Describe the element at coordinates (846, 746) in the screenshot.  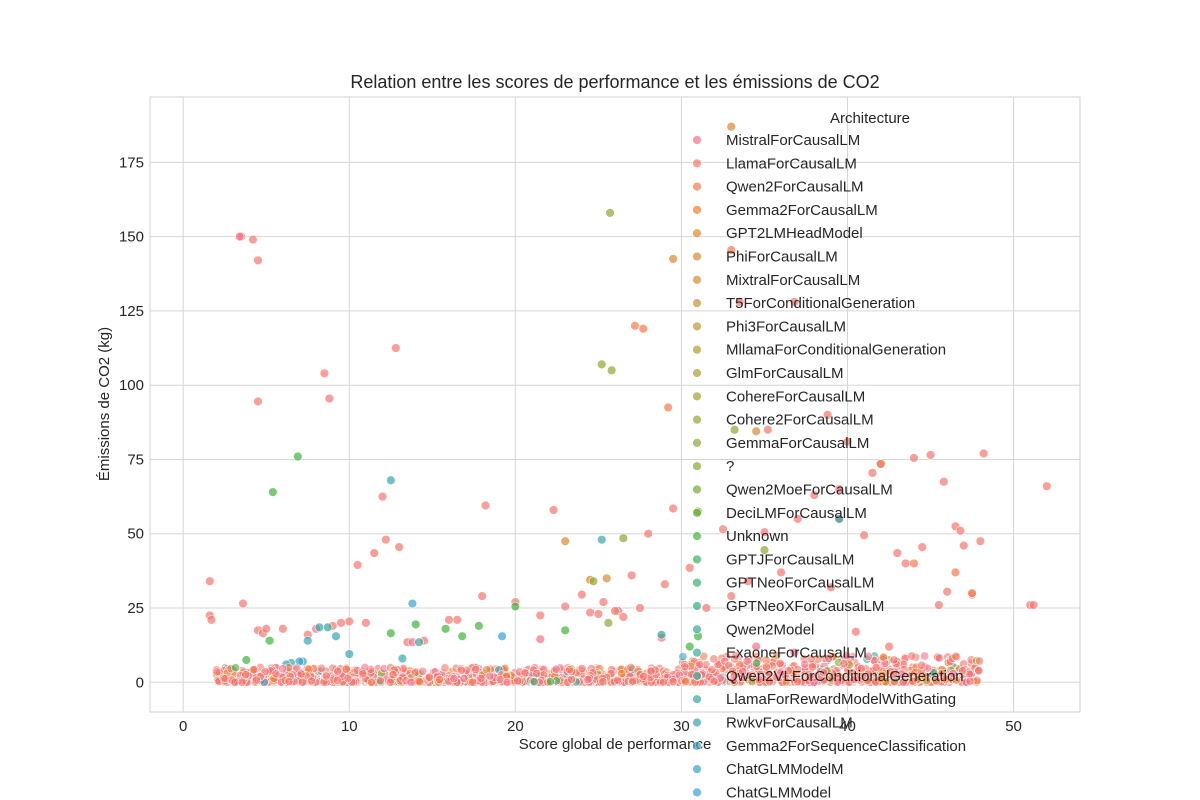
I see `legend-entry: Gemma2ForSequenceClassification` at that location.